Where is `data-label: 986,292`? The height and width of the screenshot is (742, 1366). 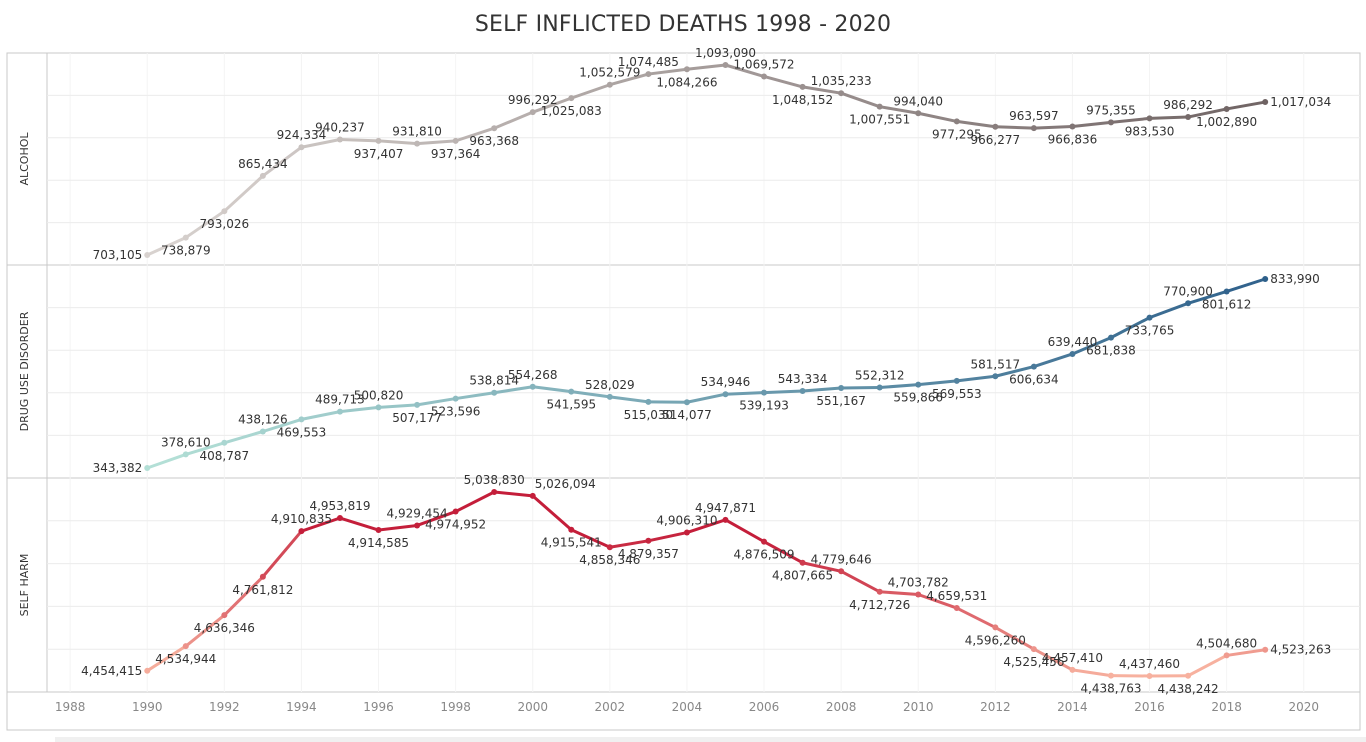 data-label: 986,292 is located at coordinates (1188, 105).